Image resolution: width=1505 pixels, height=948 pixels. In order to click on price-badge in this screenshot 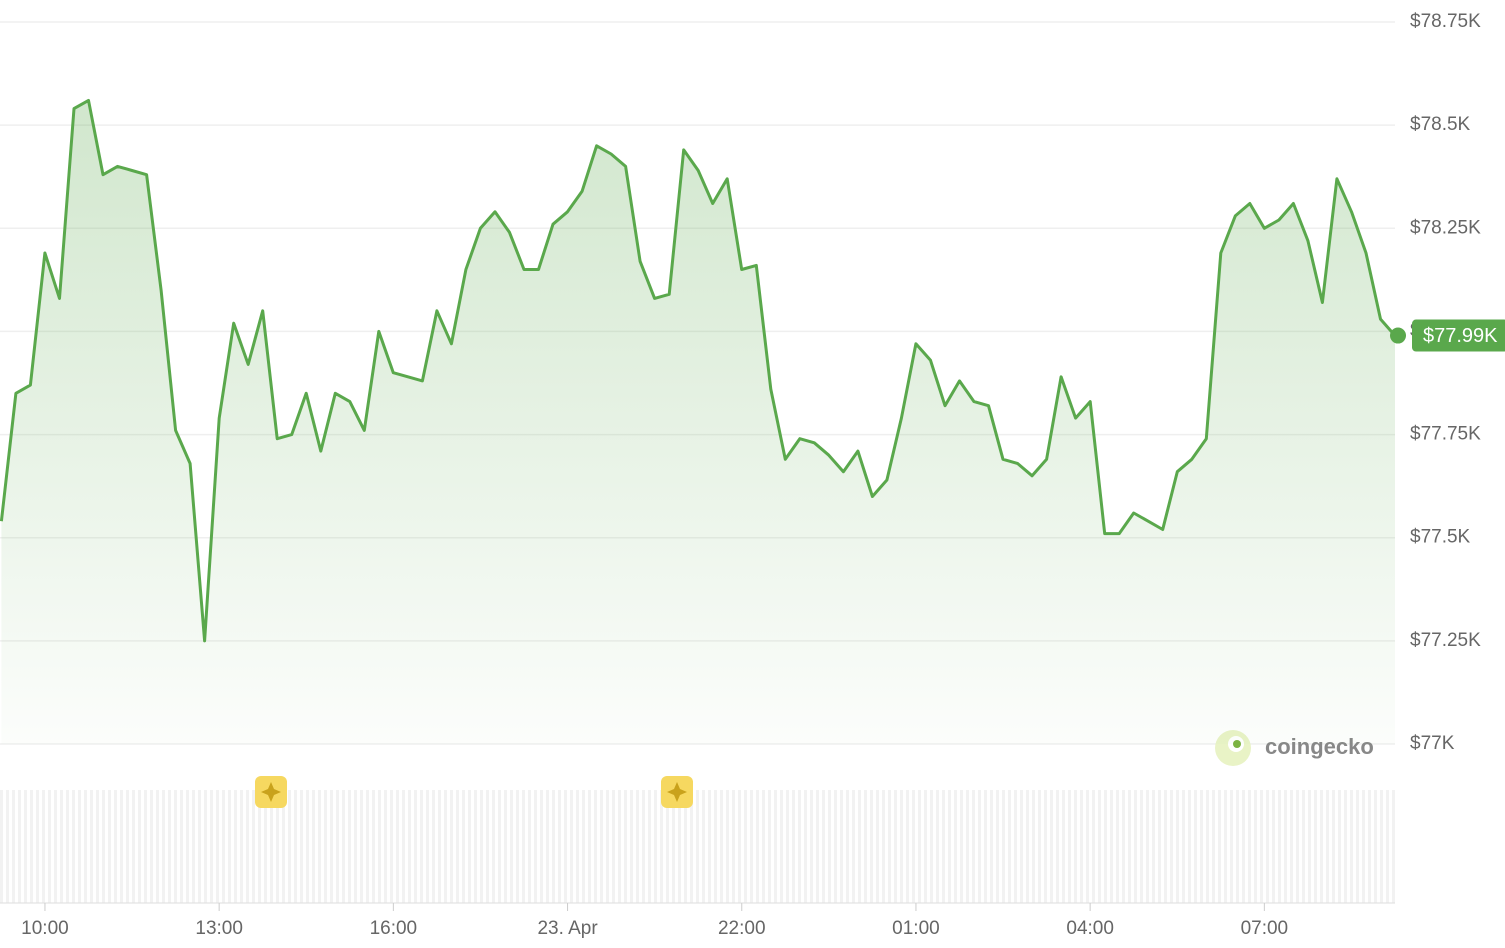, I will do `click(1458, 335)`.